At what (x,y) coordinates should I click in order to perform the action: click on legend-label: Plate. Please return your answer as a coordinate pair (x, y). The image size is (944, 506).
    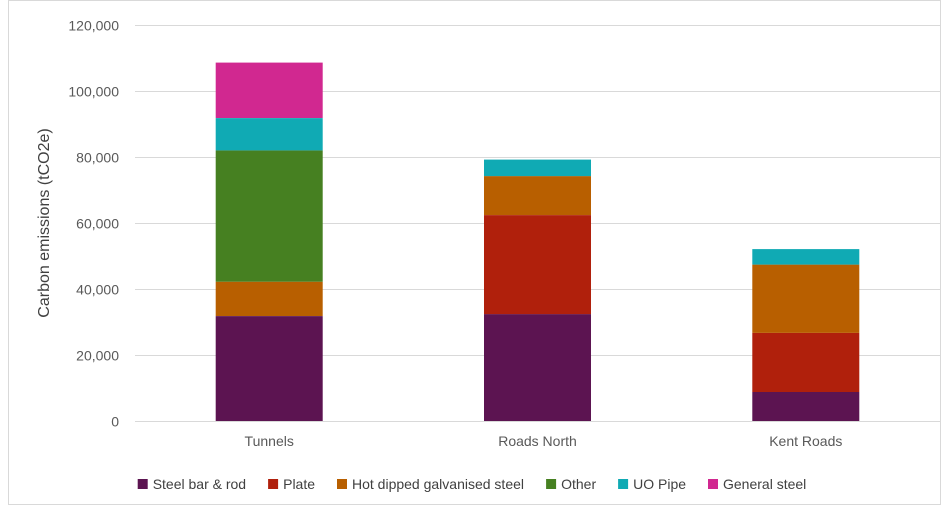
    Looking at the image, I should click on (299, 484).